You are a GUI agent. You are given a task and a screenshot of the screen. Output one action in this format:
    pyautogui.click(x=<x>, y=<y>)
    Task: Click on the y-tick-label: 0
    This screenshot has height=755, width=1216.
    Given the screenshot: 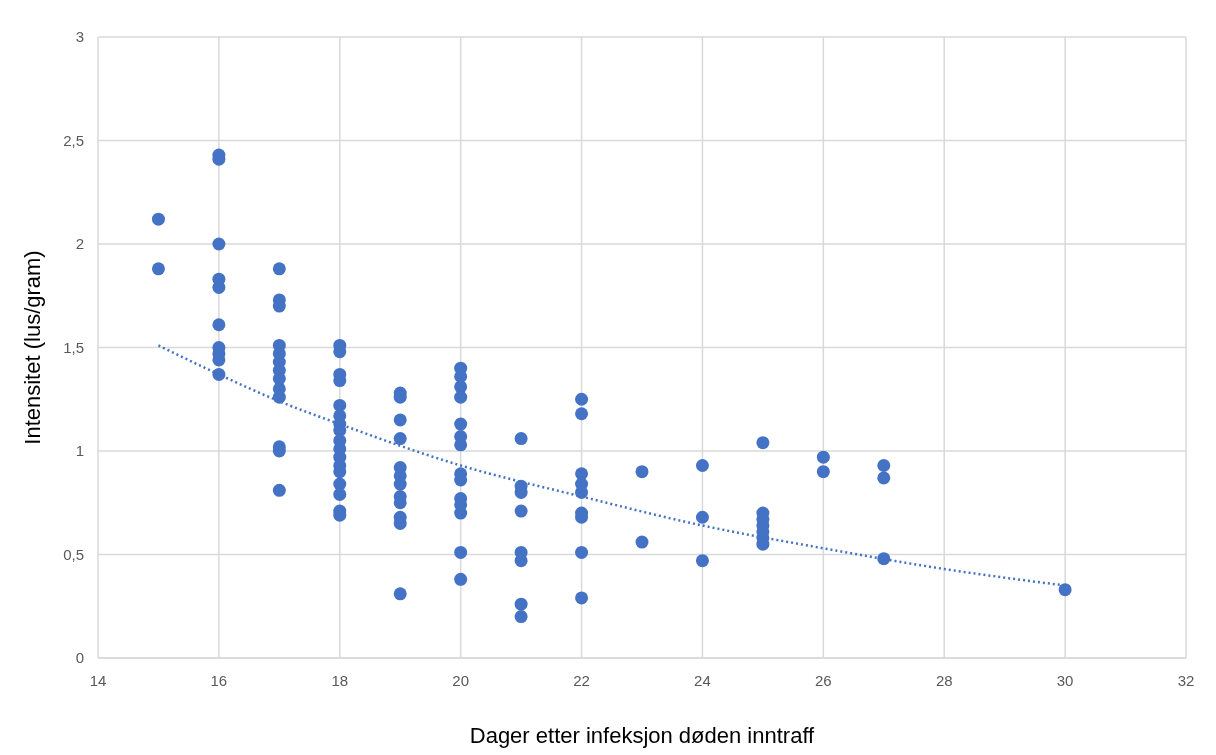 What is the action you would take?
    pyautogui.click(x=79, y=657)
    